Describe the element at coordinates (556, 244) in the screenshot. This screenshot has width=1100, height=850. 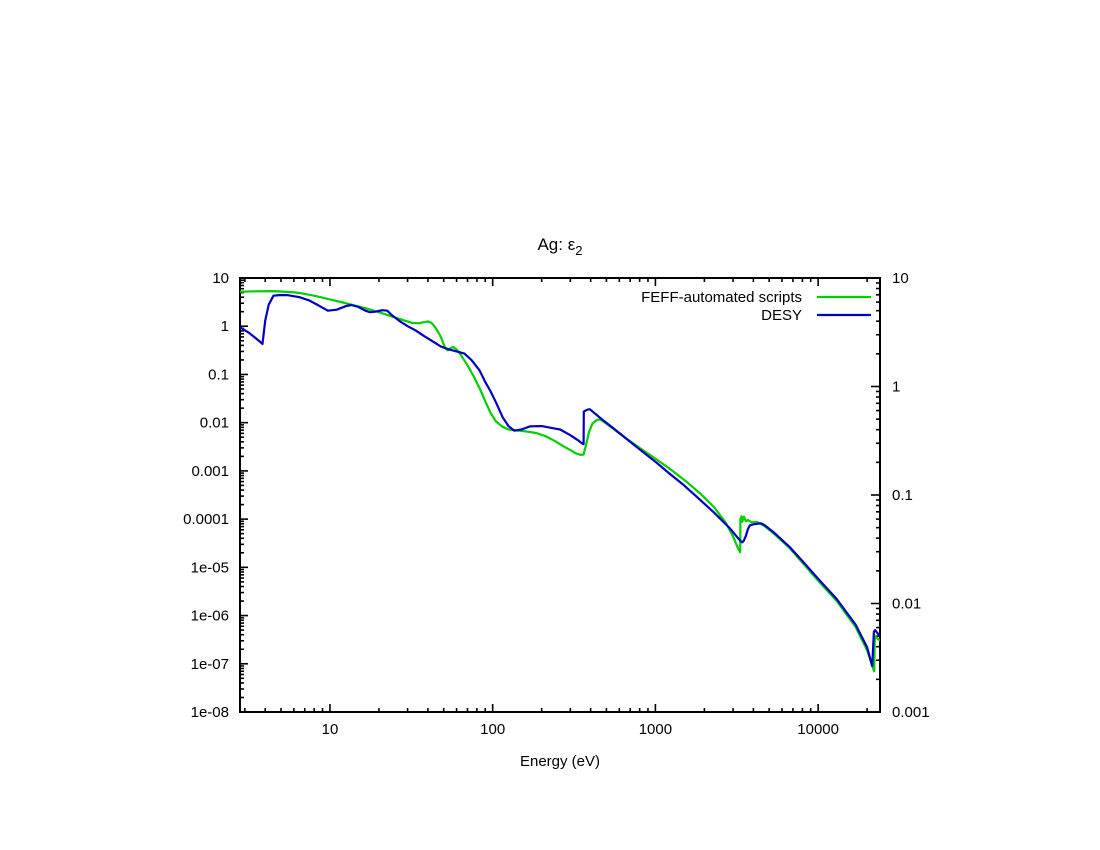
I see `chart-title-main: Ag: ε` at that location.